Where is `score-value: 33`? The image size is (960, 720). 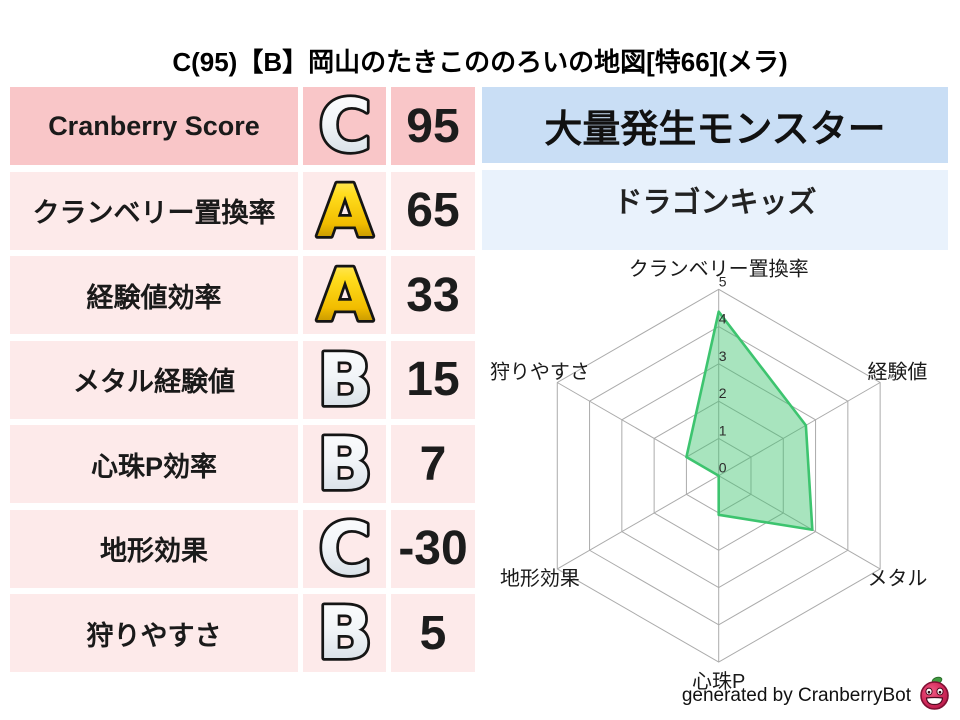
score-value: 33 is located at coordinates (433, 295).